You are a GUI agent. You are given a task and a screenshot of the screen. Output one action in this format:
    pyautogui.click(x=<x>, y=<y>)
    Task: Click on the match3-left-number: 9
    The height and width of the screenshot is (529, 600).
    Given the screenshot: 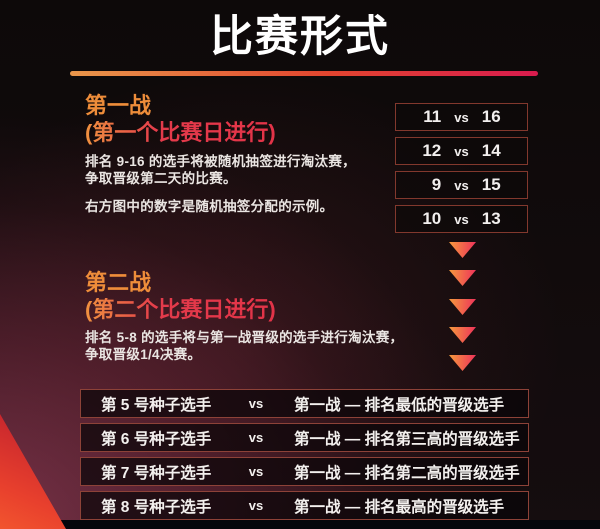 What is the action you would take?
    pyautogui.click(x=436, y=184)
    